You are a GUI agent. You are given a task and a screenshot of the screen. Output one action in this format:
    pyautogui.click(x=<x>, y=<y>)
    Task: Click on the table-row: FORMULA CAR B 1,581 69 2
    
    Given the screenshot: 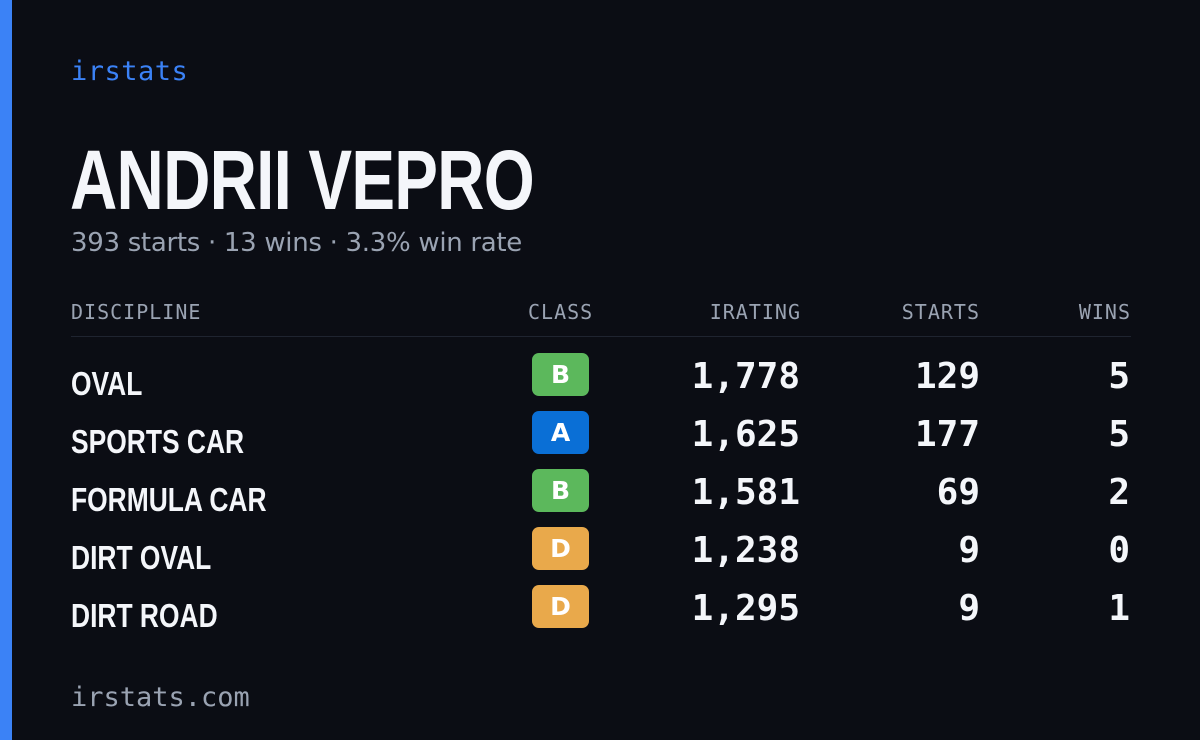 What is the action you would take?
    pyautogui.click(x=601, y=498)
    